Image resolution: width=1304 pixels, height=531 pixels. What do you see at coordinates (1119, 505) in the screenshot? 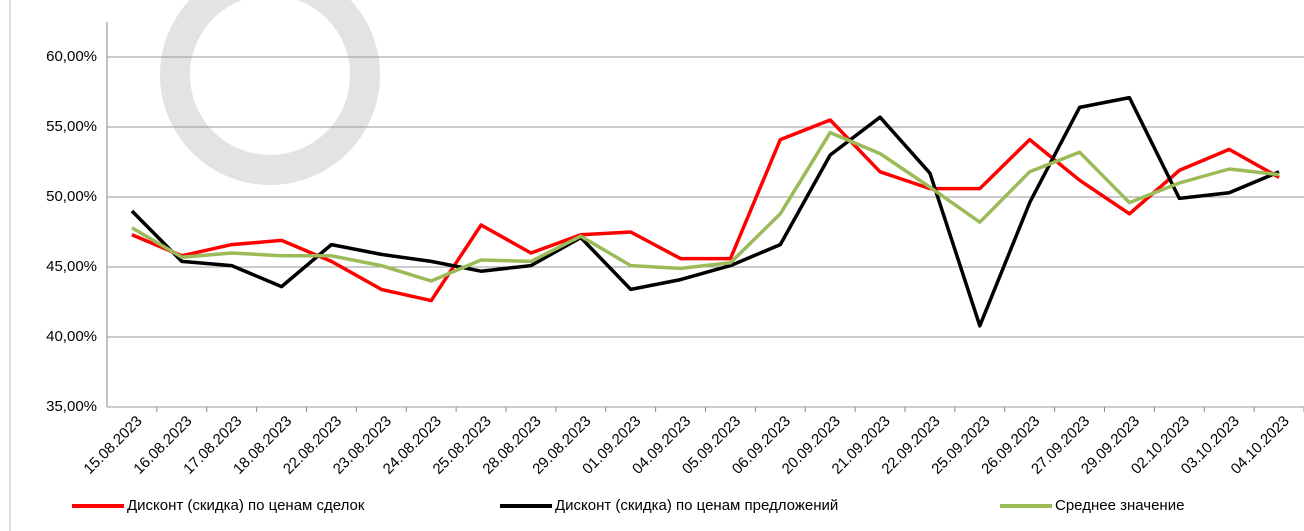
I see `legend-label: Среднее значение` at bounding box center [1119, 505].